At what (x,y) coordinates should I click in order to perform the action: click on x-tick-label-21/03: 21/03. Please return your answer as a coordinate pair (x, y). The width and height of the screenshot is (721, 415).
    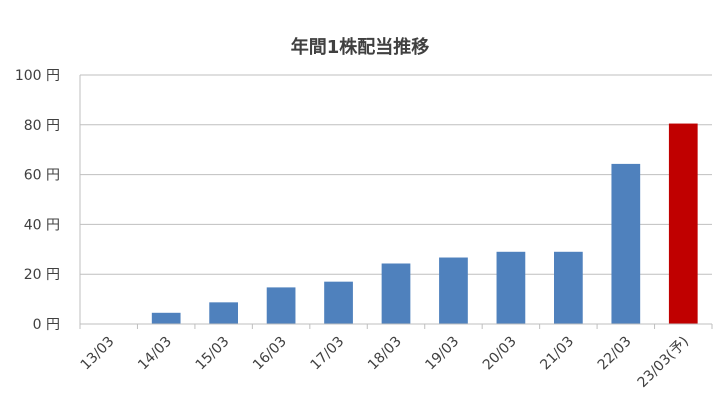
    Looking at the image, I should click on (557, 354).